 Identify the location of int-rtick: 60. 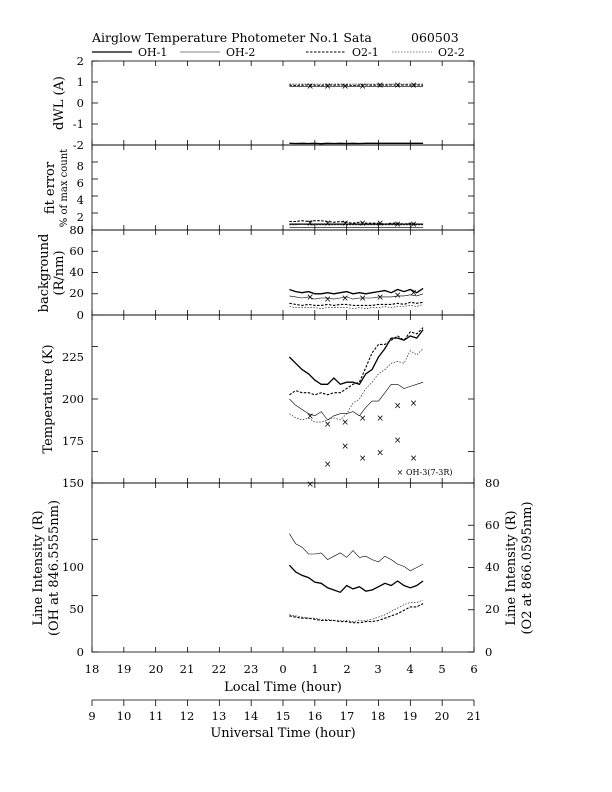
(492, 525).